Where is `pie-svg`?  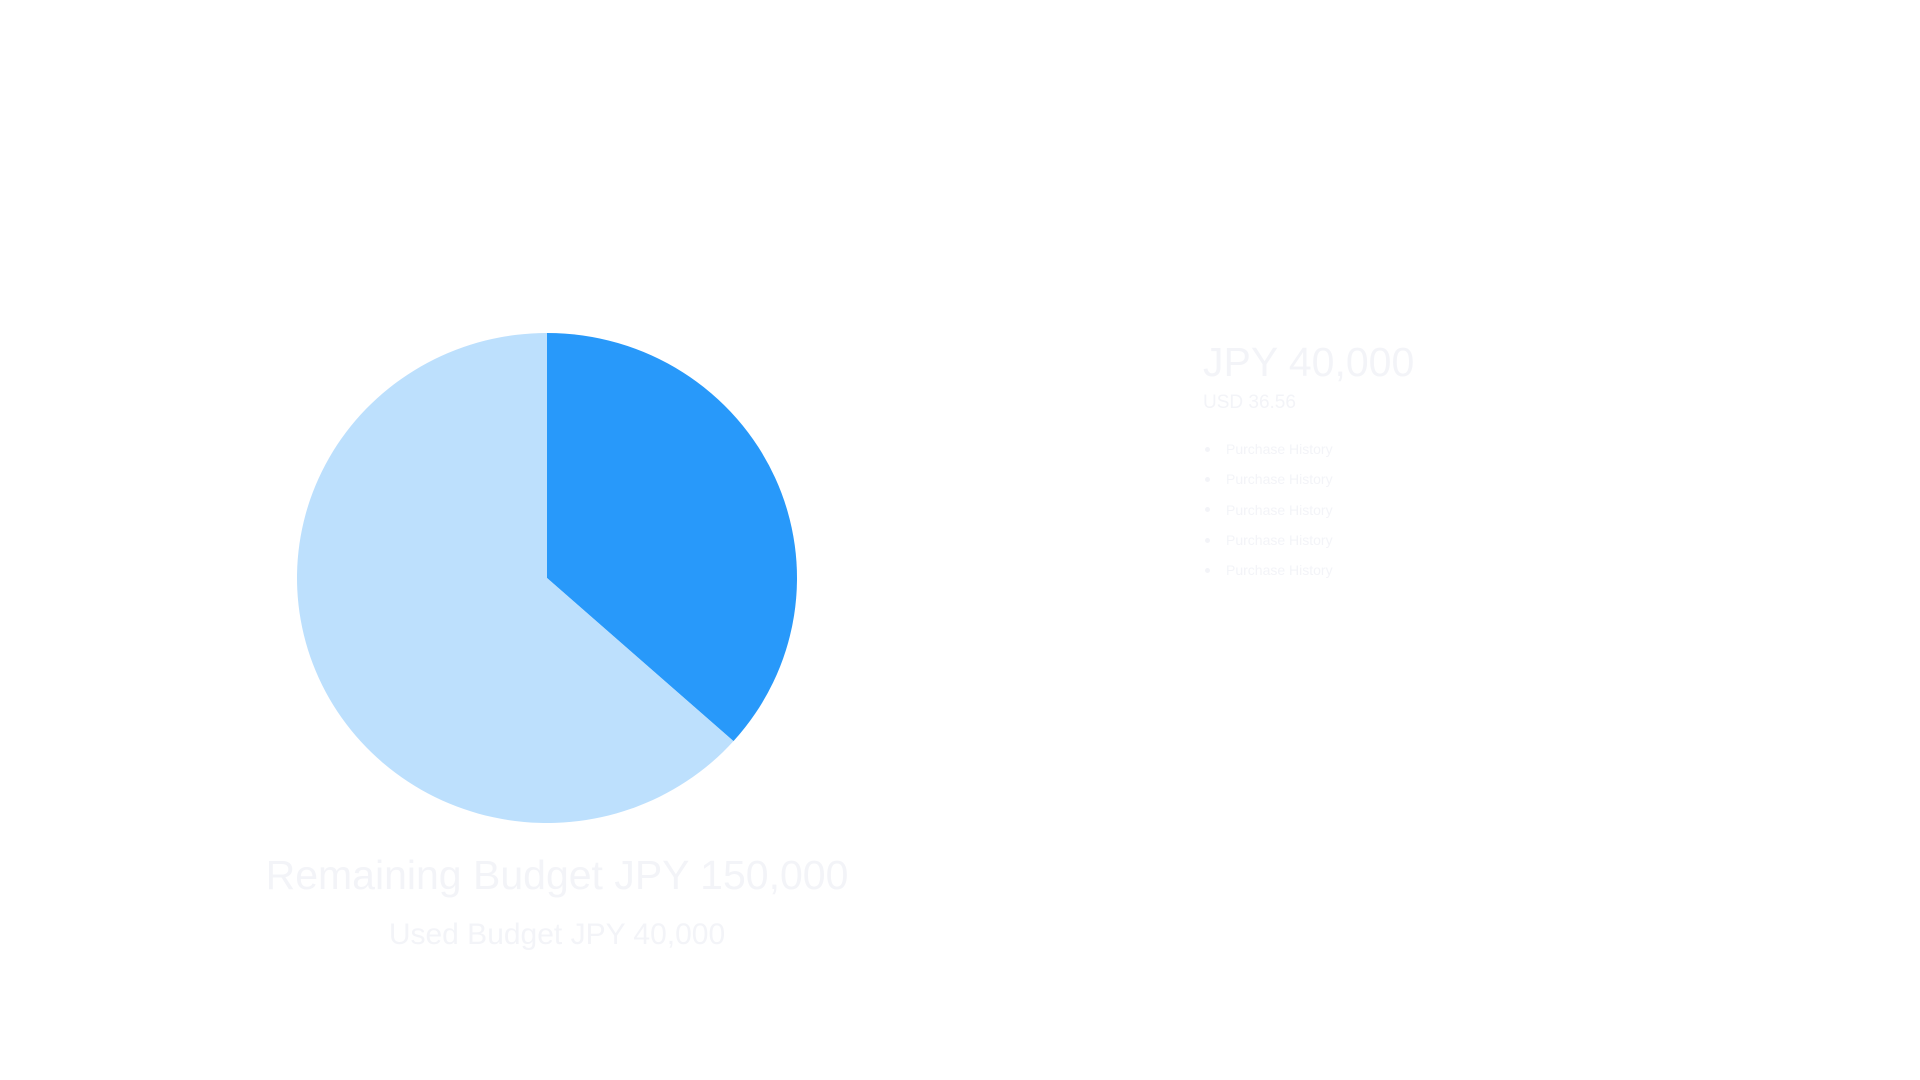 pie-svg is located at coordinates (547, 578).